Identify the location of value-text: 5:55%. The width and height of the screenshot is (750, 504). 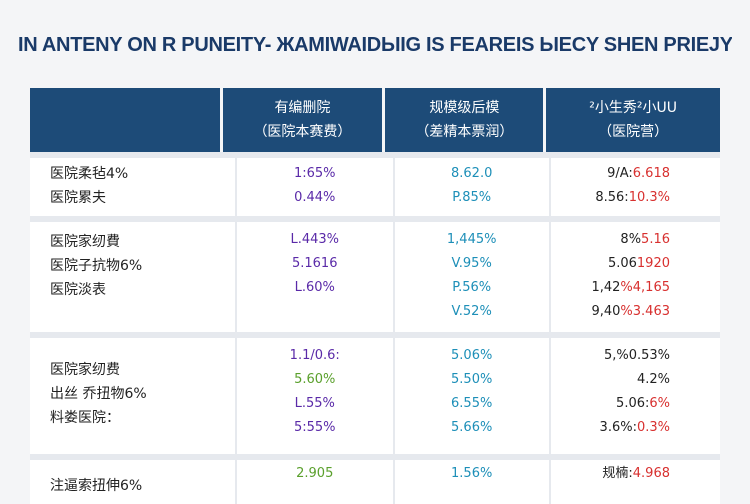
(314, 427).